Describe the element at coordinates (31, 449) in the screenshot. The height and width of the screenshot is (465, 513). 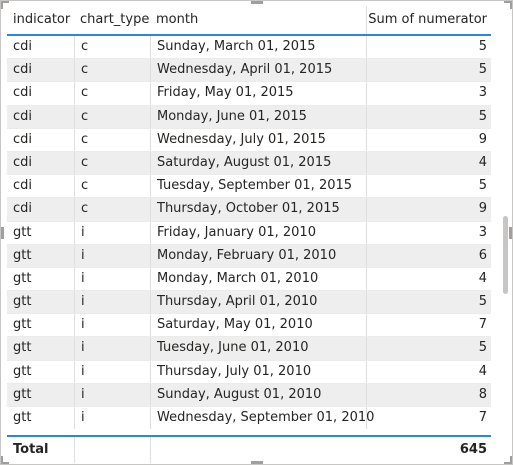
I see `total-label: Total` at that location.